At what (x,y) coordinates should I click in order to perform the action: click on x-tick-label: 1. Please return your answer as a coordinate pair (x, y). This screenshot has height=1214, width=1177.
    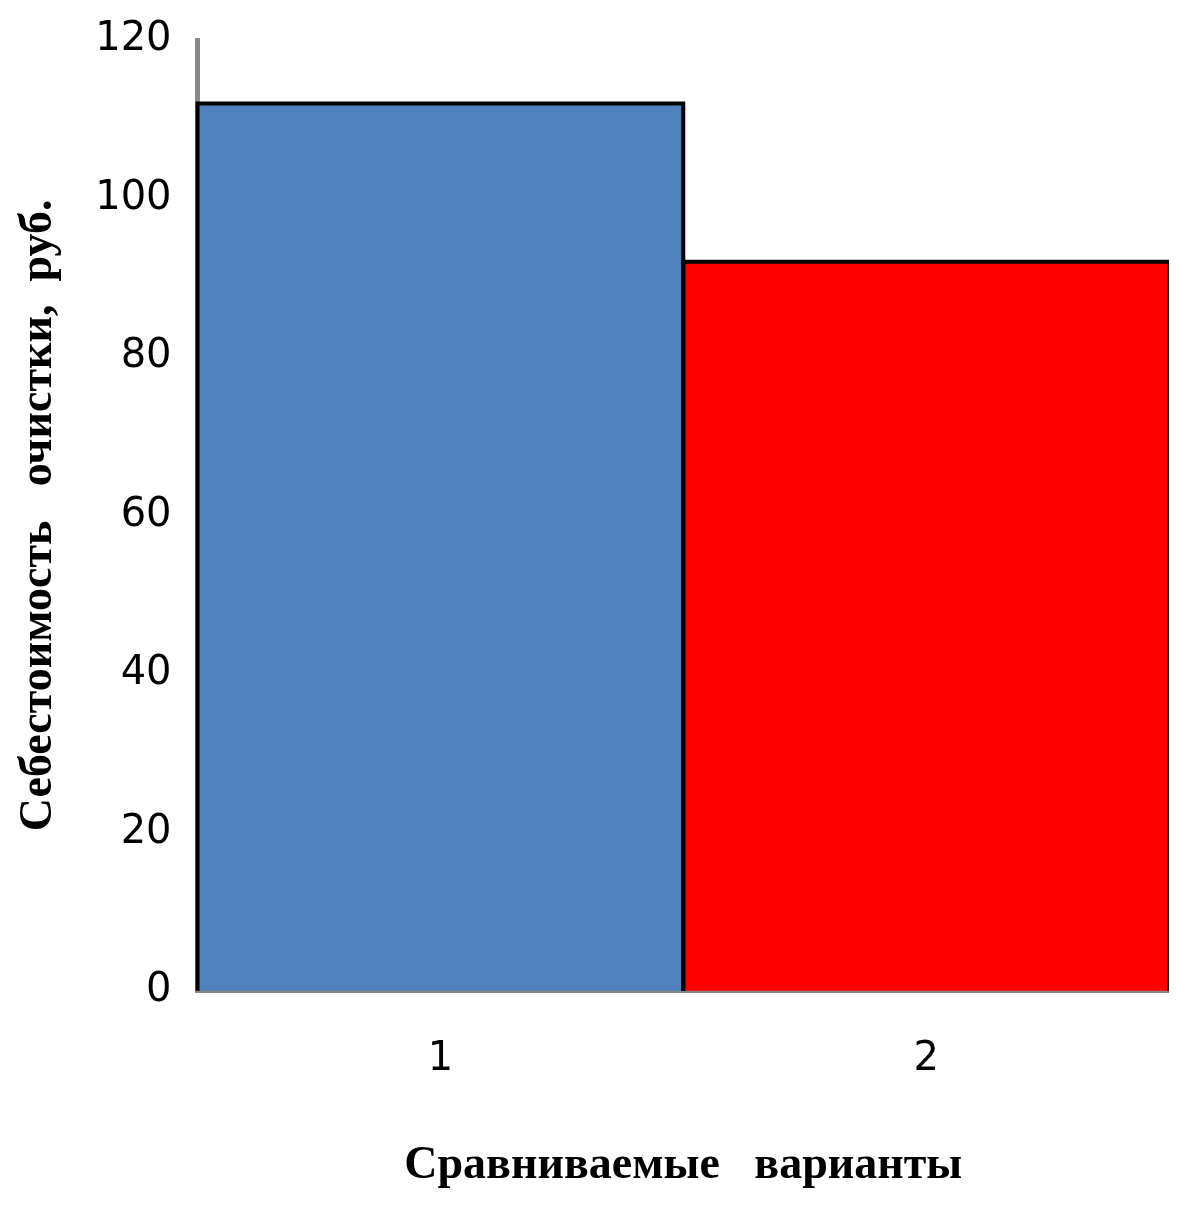
    Looking at the image, I should click on (440, 1056).